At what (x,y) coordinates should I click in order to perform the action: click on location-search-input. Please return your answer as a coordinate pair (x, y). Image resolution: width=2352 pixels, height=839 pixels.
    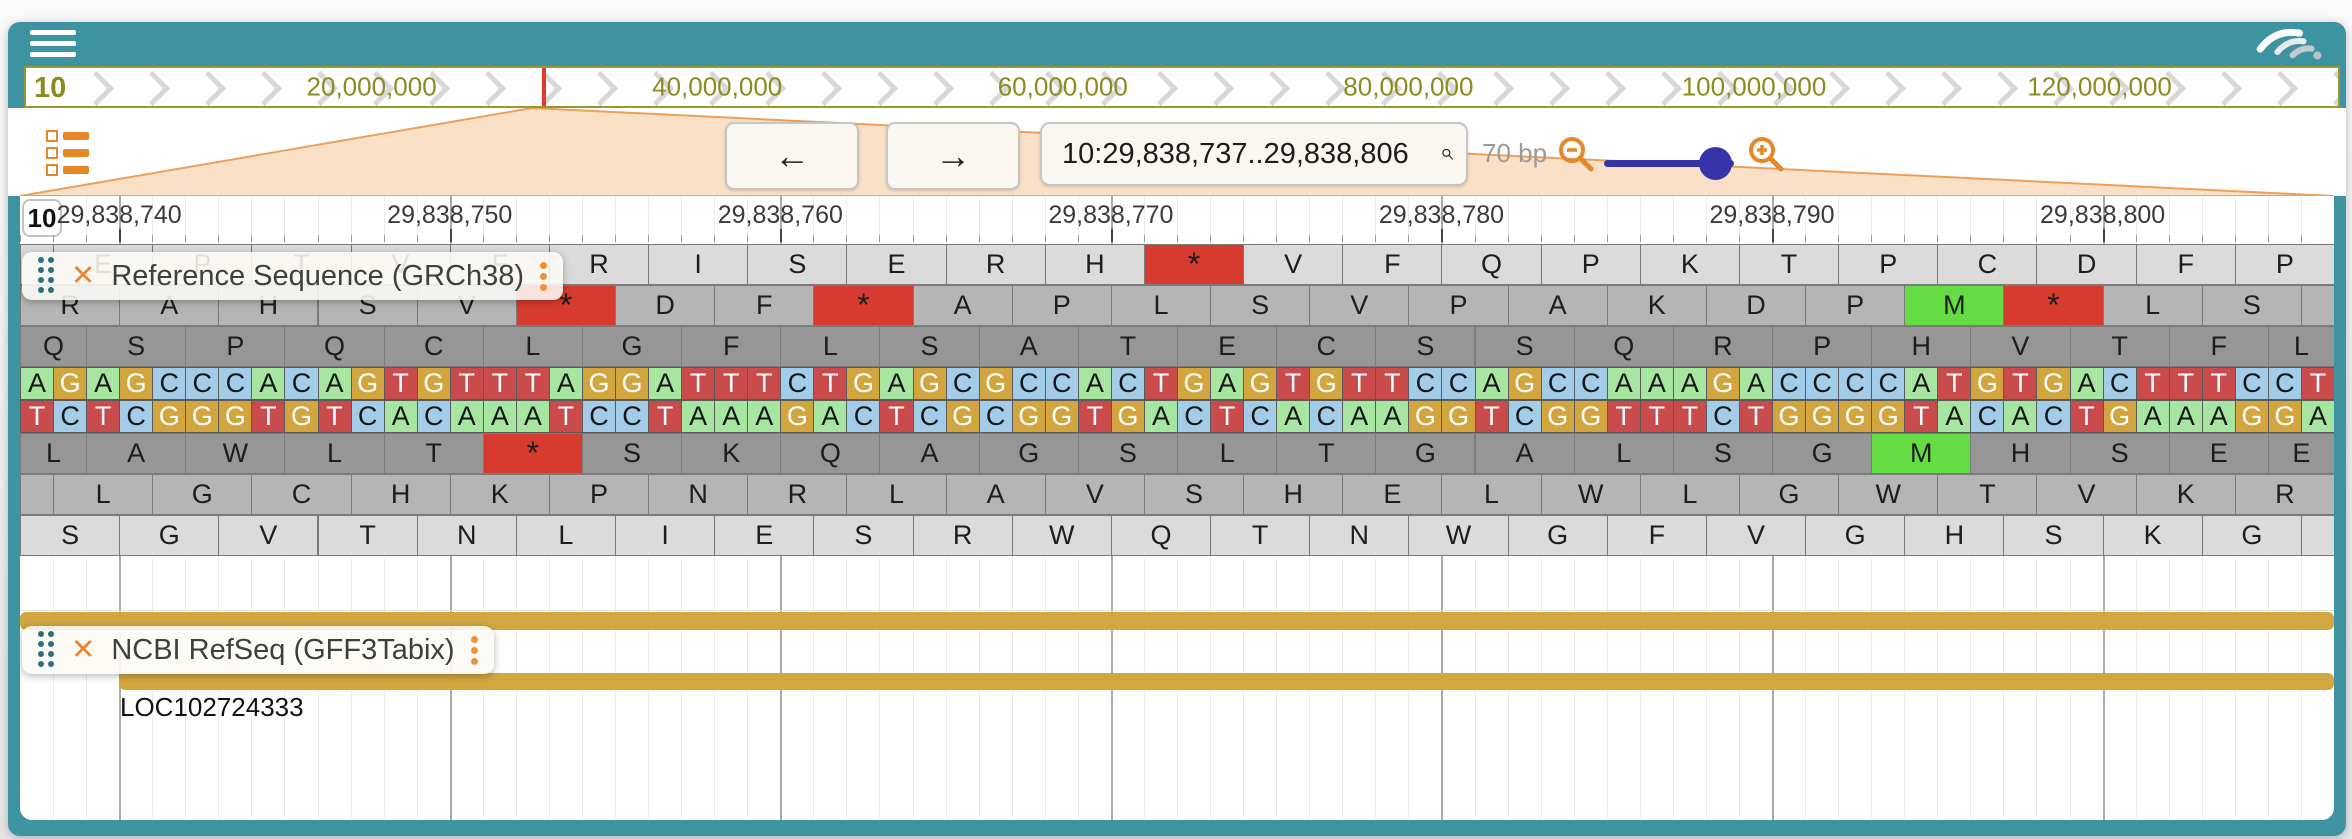
    Looking at the image, I should click on (1250, 154).